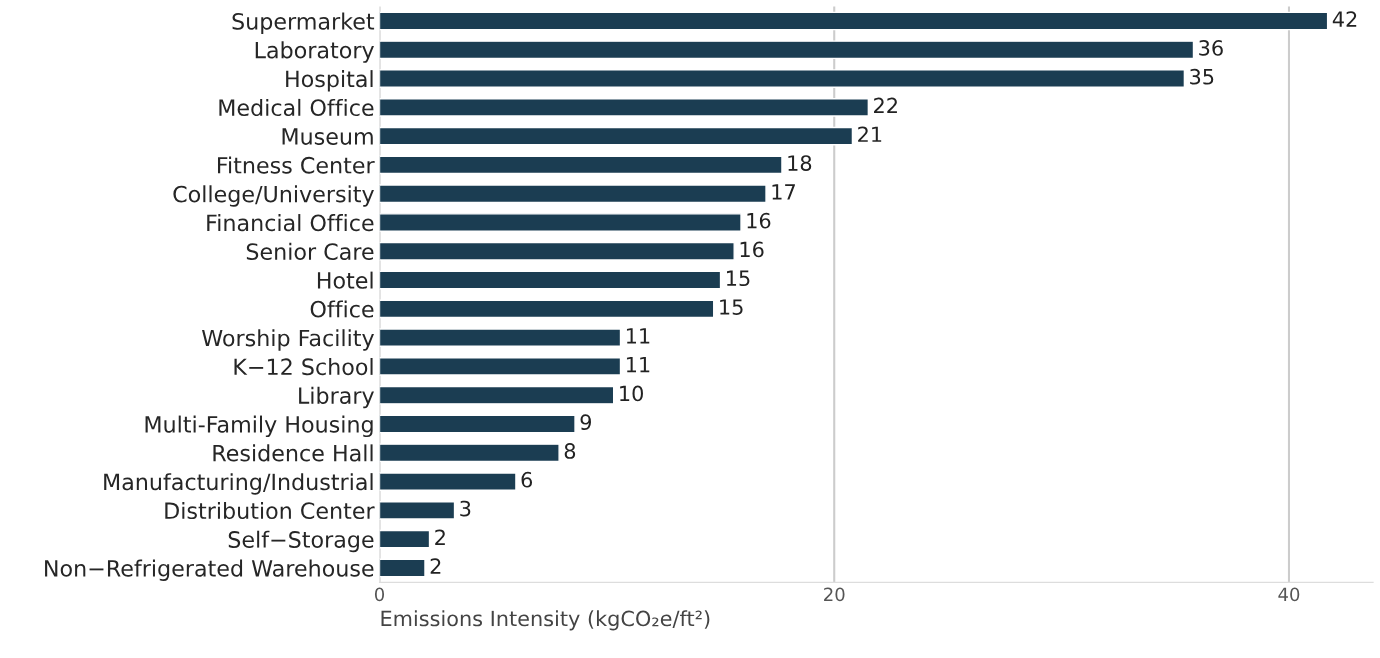 The height and width of the screenshot is (658, 1380). I want to click on data-label: 9, so click(585, 422).